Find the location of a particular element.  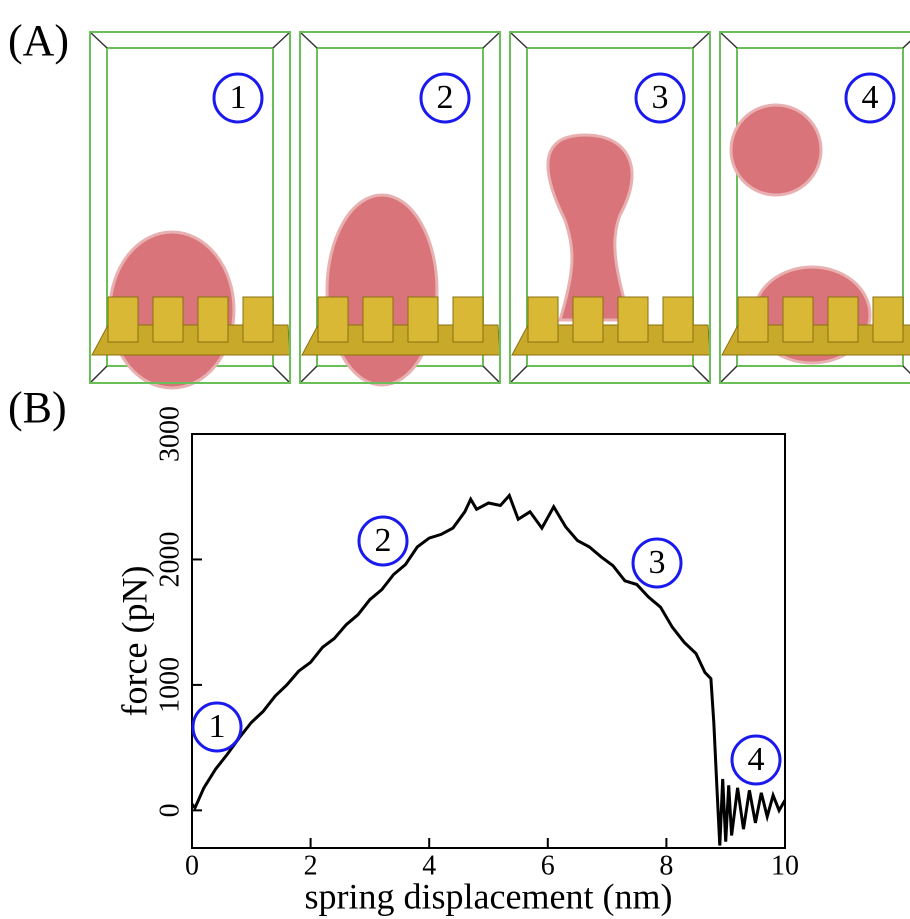

y-axis-label: force (pN) is located at coordinates (134, 641).